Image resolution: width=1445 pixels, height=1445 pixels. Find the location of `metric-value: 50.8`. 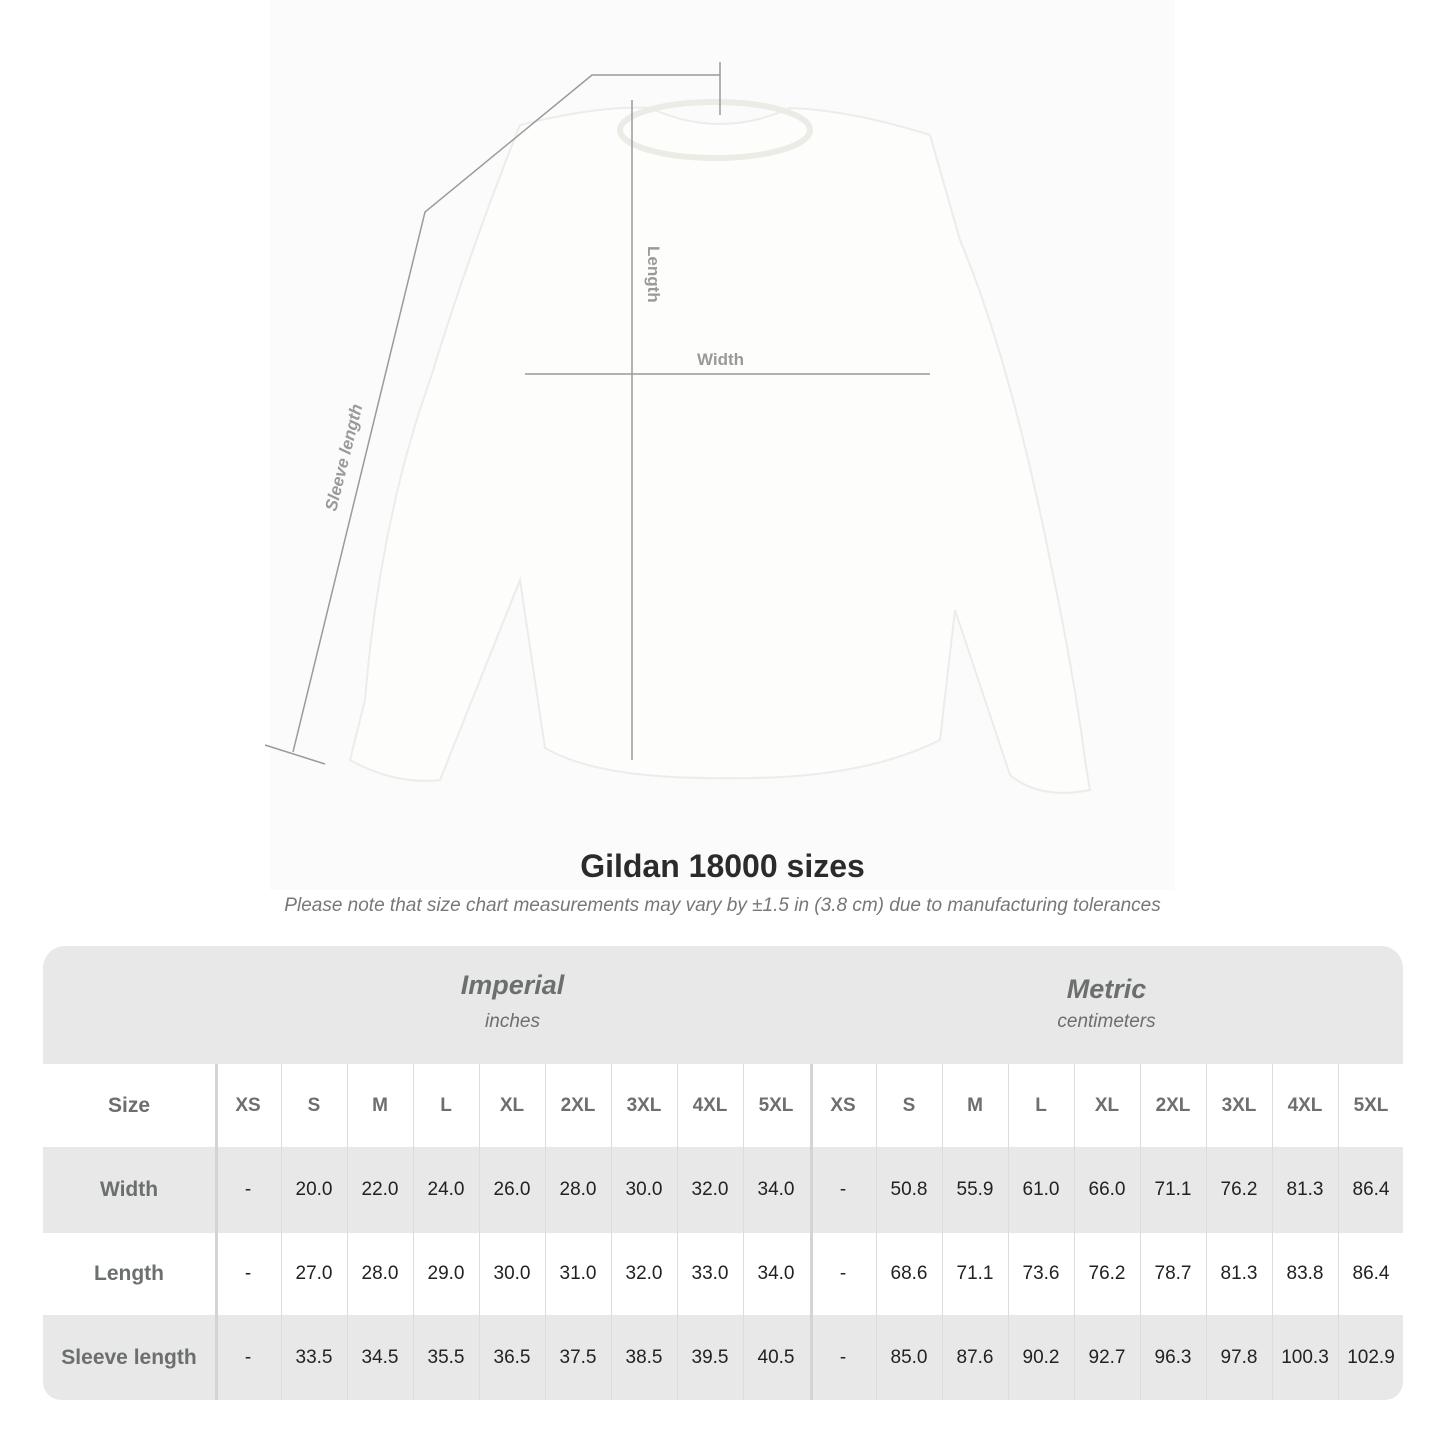

metric-value: 50.8 is located at coordinates (909, 1189).